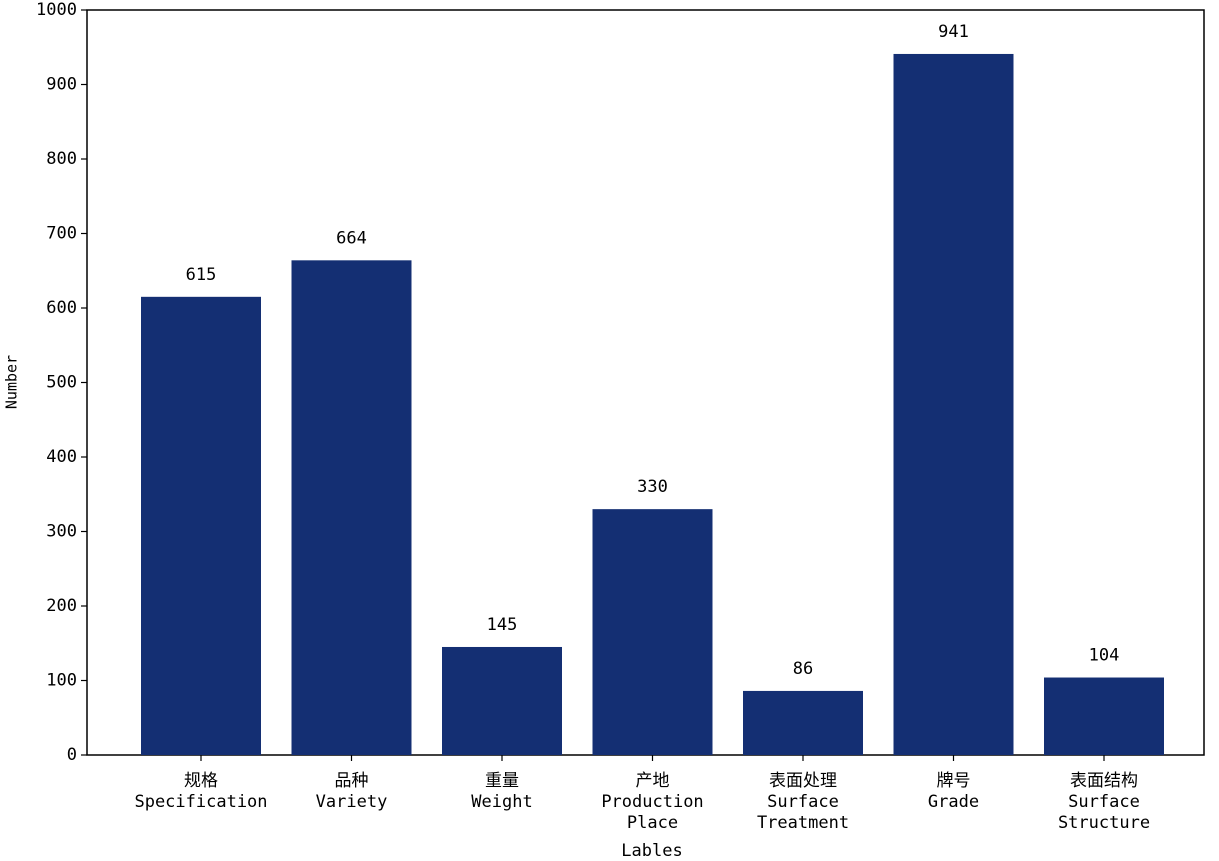 The width and height of the screenshot is (1219, 861). I want to click on value-label: 330, so click(652, 487).